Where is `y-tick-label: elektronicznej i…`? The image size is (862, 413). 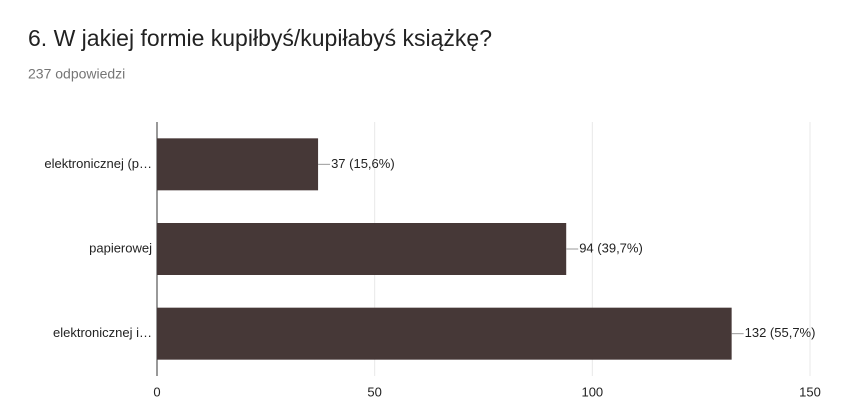
y-tick-label: elektronicznej i… is located at coordinates (102, 332).